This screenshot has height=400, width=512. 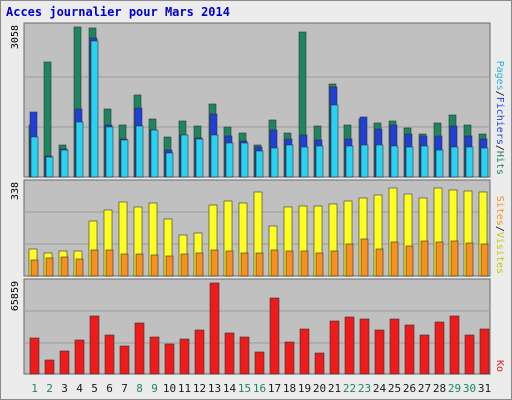 I want to click on x-tick-label-day-16: 16, so click(x=259, y=388).